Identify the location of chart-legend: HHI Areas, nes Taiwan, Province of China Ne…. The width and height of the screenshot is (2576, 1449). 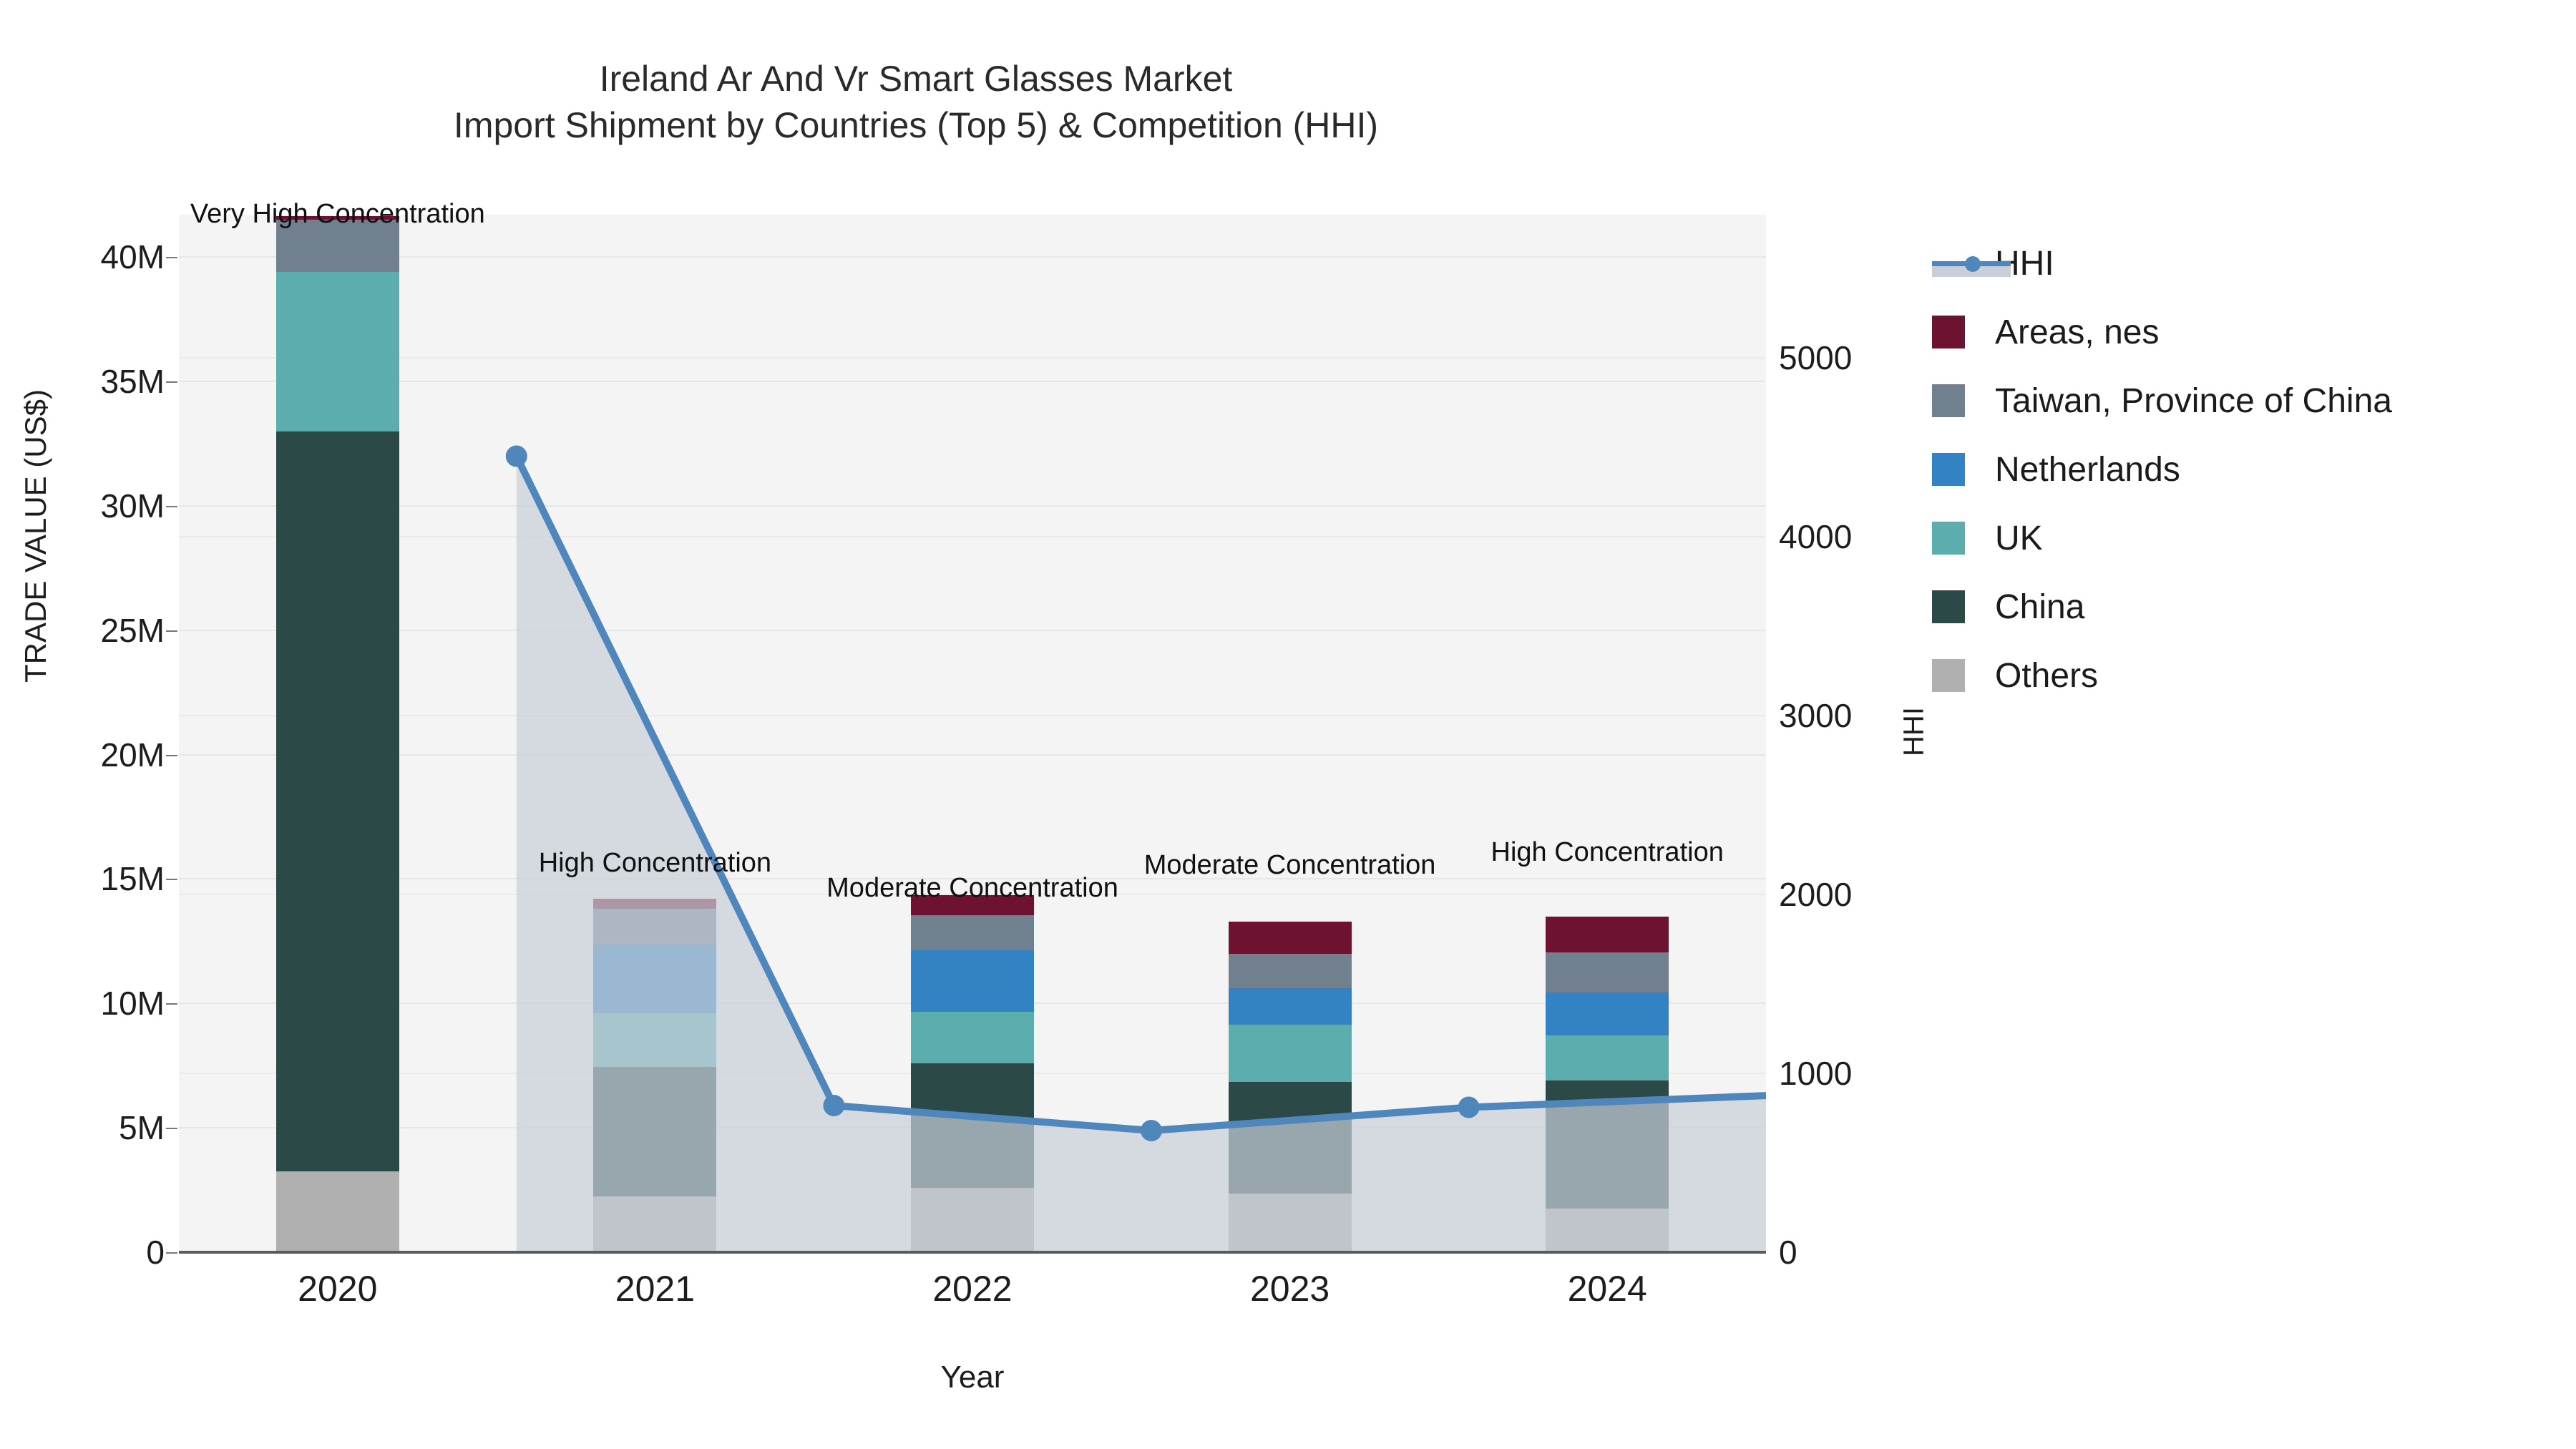
(2247, 469).